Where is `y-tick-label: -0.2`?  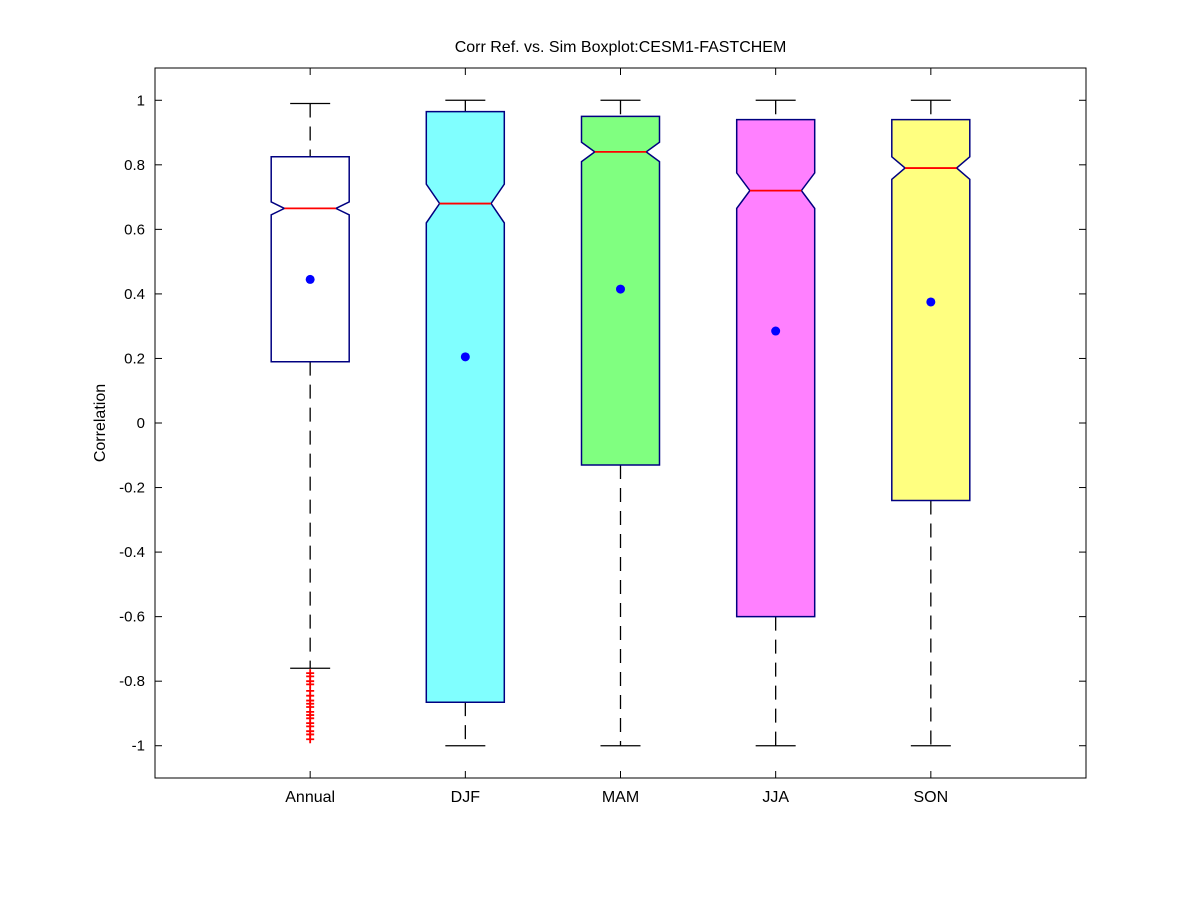
y-tick-label: -0.2 is located at coordinates (132, 488).